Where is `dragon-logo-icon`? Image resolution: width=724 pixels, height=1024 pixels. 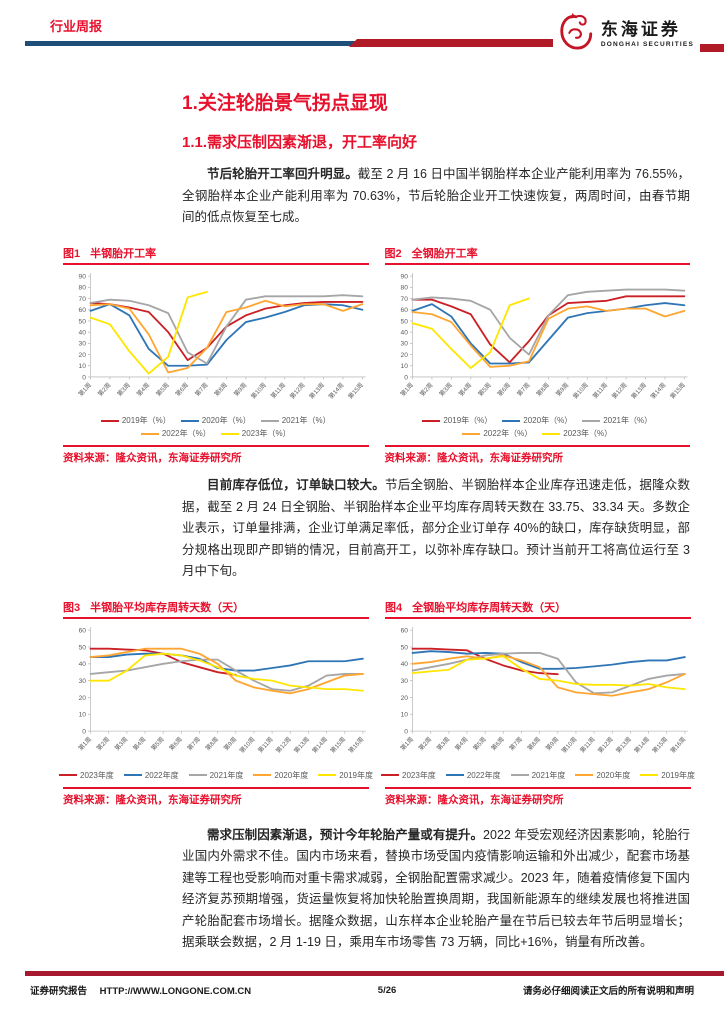 dragon-logo-icon is located at coordinates (576, 31).